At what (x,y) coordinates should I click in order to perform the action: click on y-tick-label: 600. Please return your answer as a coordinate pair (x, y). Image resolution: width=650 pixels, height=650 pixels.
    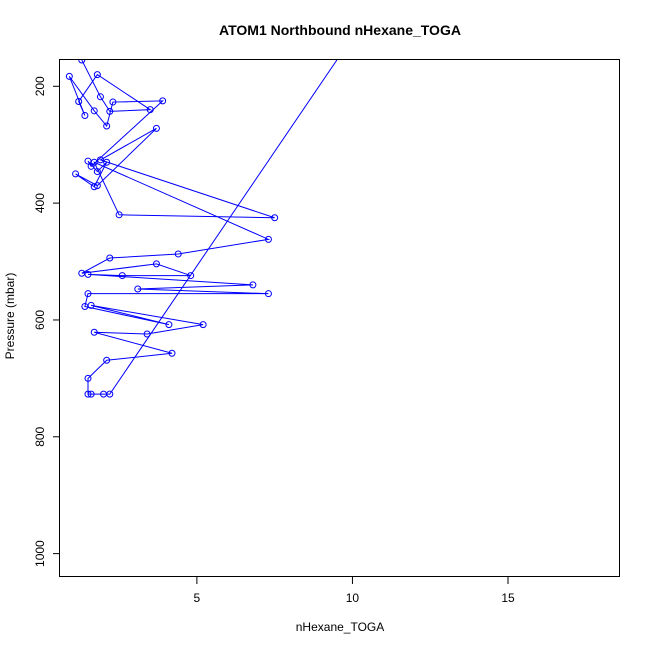
    Looking at the image, I should click on (40, 320).